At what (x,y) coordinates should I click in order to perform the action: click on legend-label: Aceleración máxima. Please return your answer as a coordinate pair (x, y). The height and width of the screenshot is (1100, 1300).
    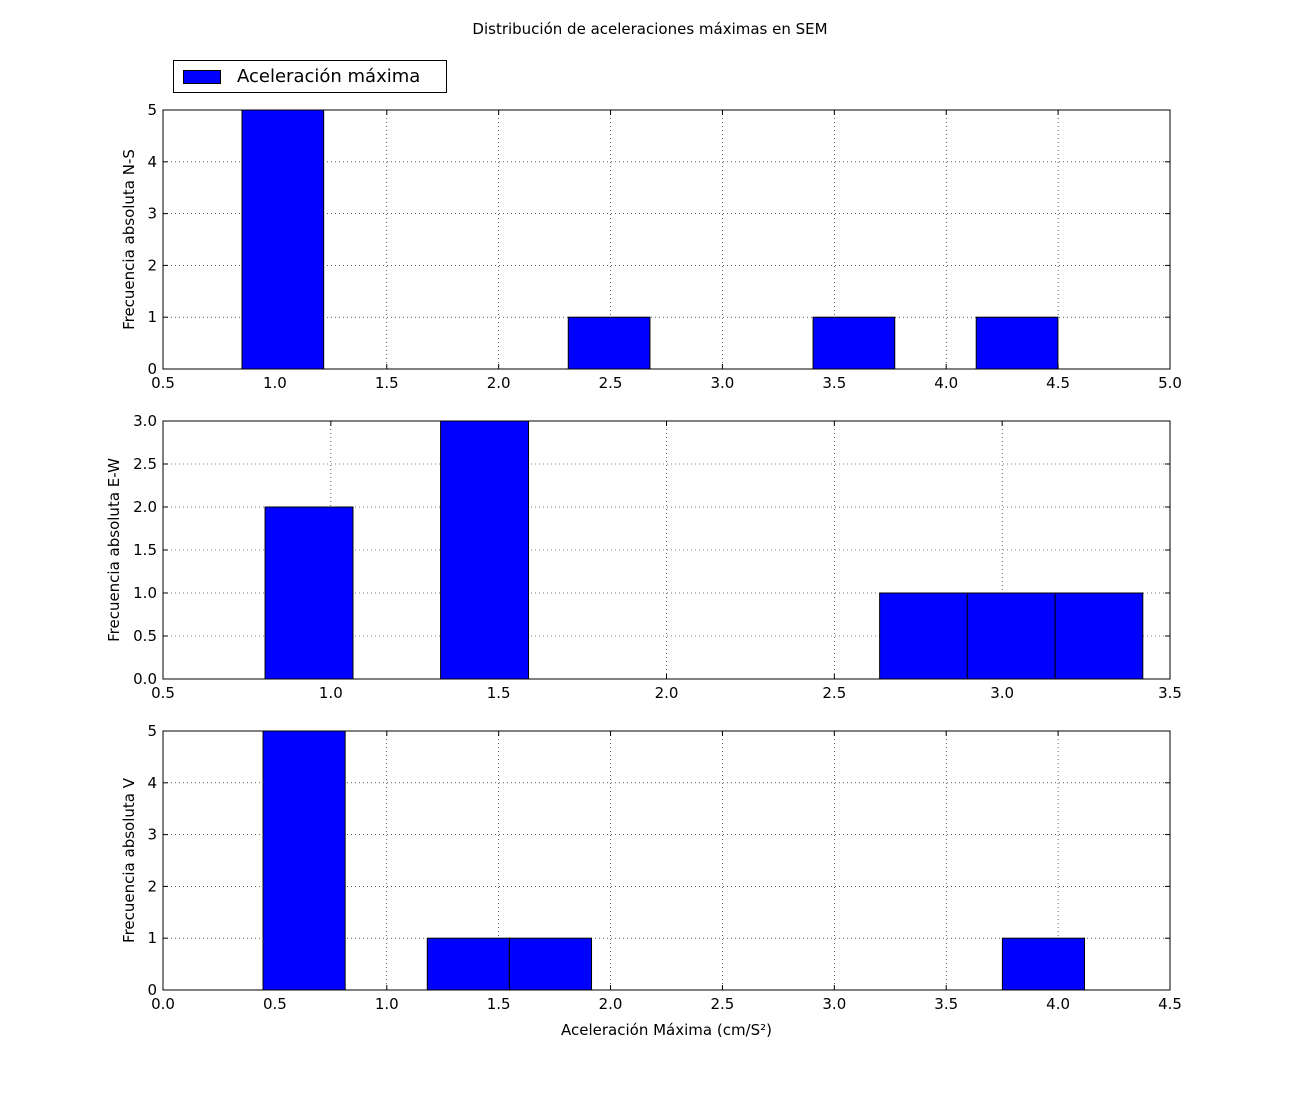
    Looking at the image, I should click on (329, 76).